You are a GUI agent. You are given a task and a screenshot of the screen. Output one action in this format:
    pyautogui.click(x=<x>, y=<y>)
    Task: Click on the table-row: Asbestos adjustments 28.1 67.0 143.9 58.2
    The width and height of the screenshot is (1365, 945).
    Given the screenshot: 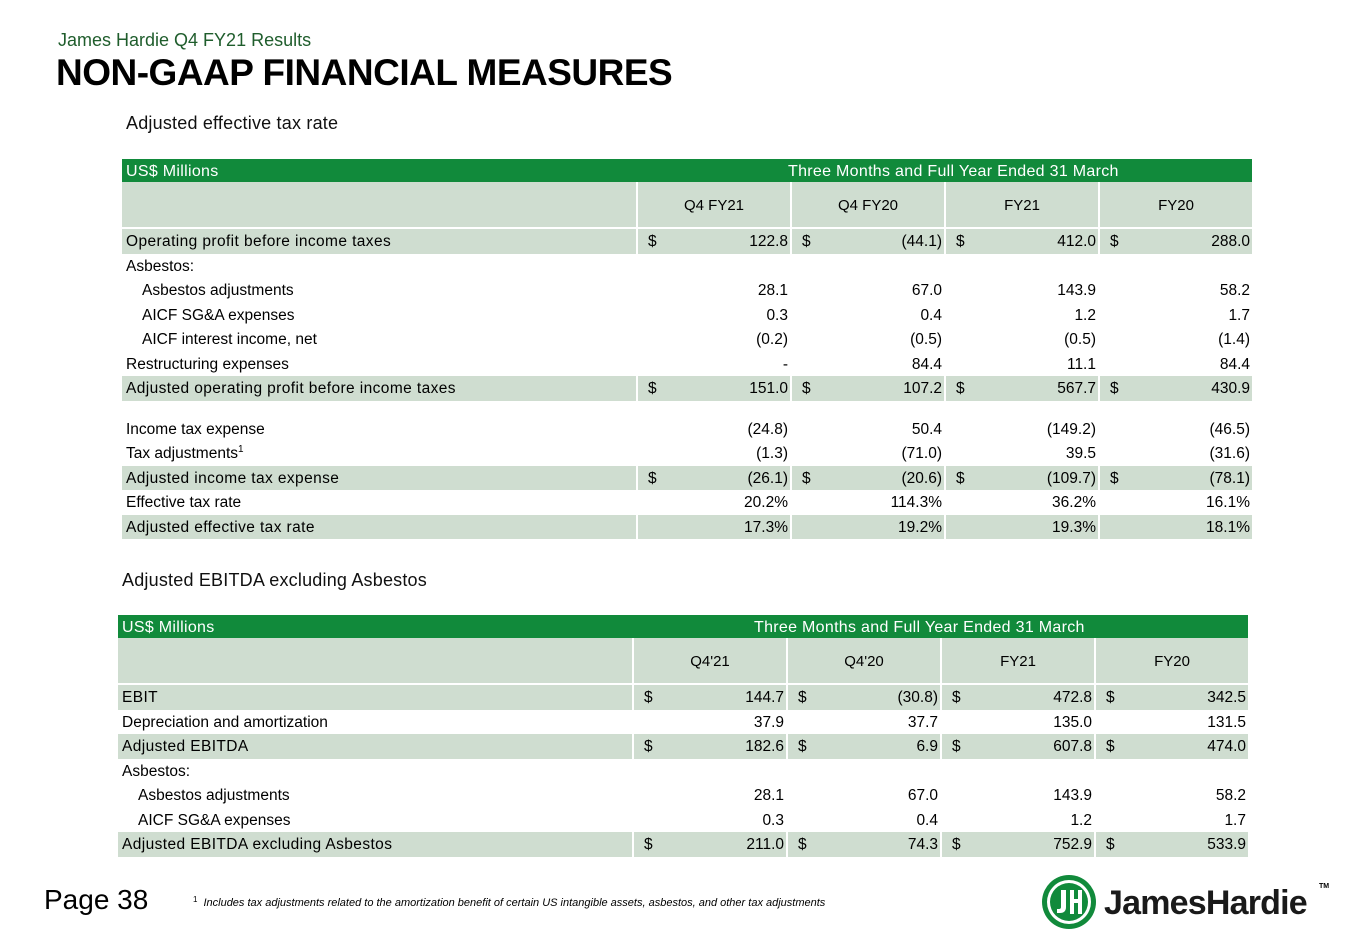 What is the action you would take?
    pyautogui.click(x=687, y=290)
    